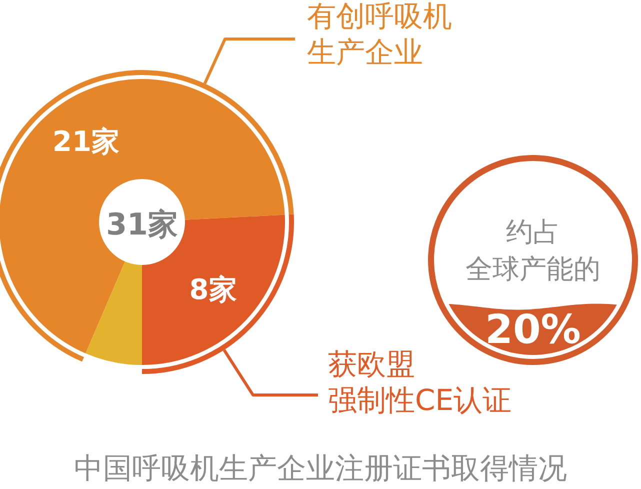 Image resolution: width=641 pixels, height=489 pixels. I want to click on donut-slice, so click(114, 313).